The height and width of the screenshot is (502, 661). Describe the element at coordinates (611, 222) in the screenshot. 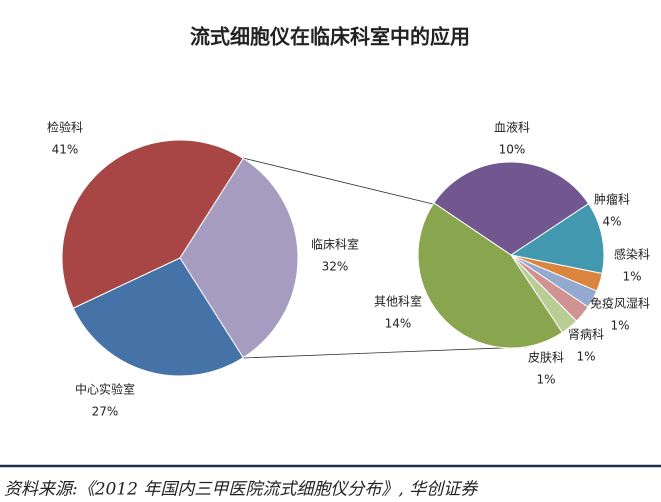

I see `slice-value-label: 4%` at that location.